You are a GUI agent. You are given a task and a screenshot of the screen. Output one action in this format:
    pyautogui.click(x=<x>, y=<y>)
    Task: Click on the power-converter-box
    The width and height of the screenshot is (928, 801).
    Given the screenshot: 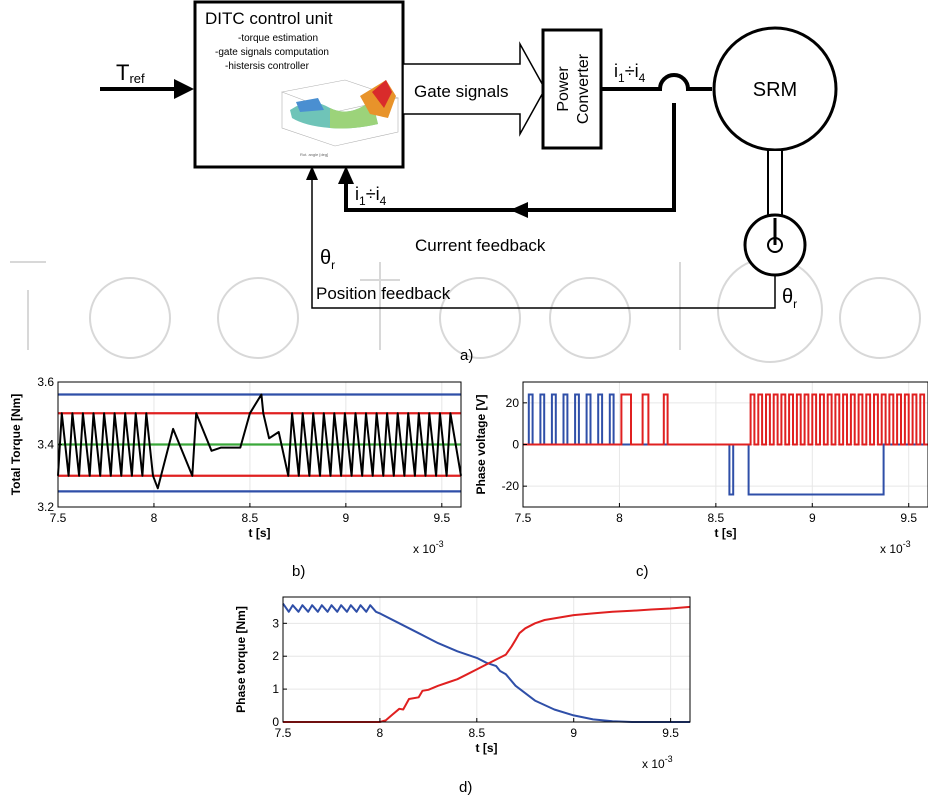 What is the action you would take?
    pyautogui.click(x=572, y=89)
    